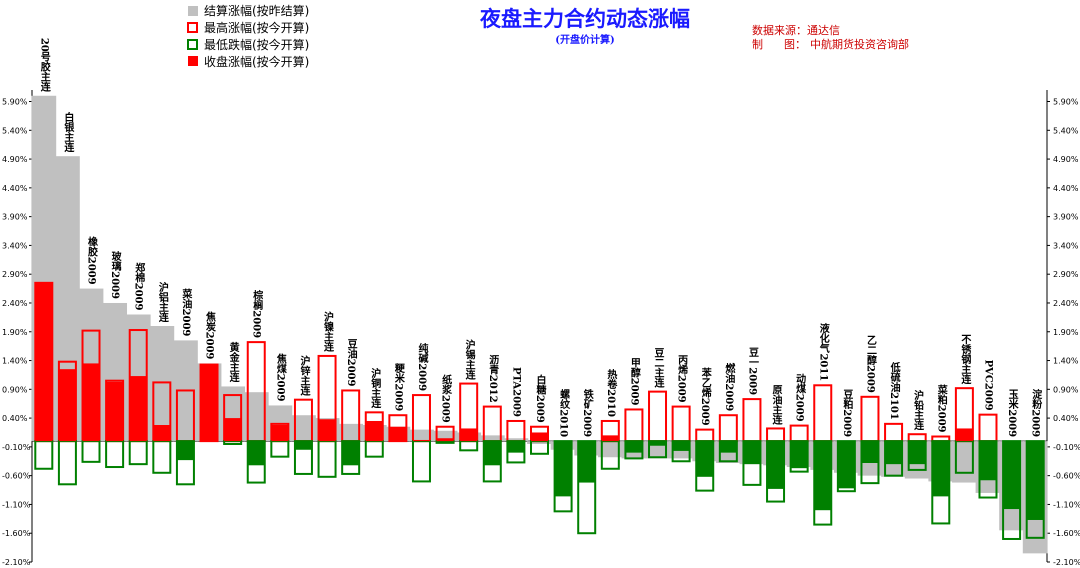 The image size is (1080, 568). What do you see at coordinates (1066, 332) in the screenshot?
I see `y-tick-label-right: 1.90%` at bounding box center [1066, 332].